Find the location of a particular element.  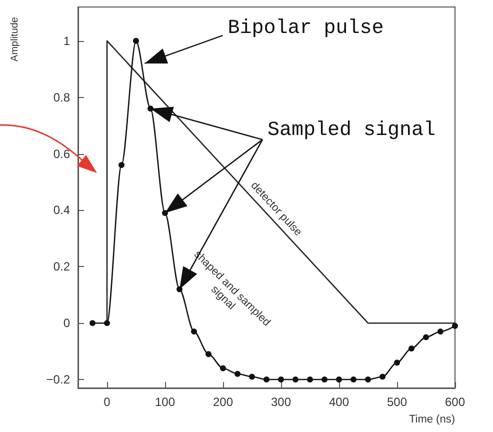

y-tick-label: 0.4 is located at coordinates (61, 210).